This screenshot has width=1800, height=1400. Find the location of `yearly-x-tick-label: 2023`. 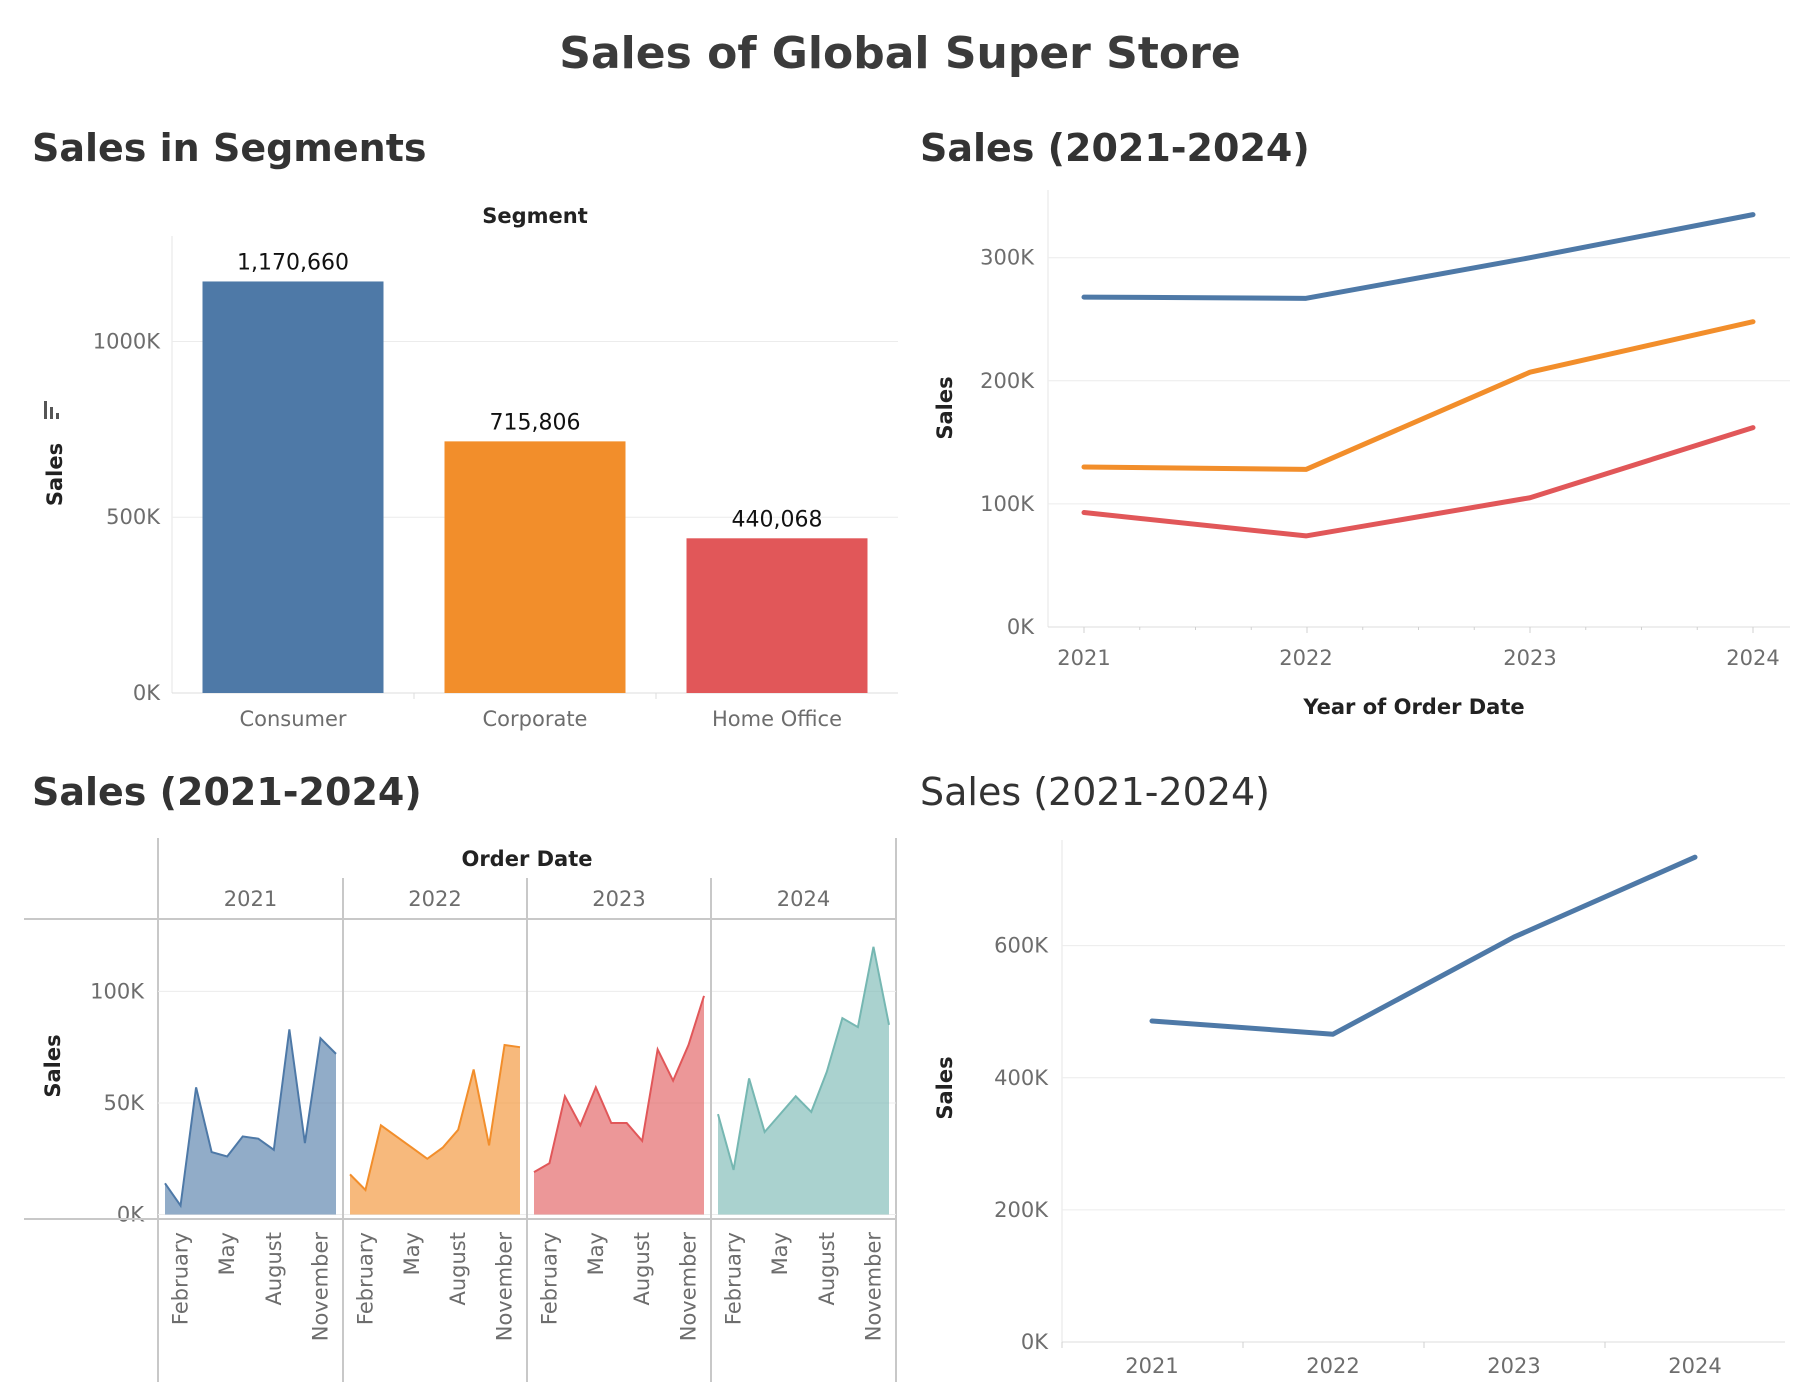

yearly-x-tick-label: 2023 is located at coordinates (1529, 658).